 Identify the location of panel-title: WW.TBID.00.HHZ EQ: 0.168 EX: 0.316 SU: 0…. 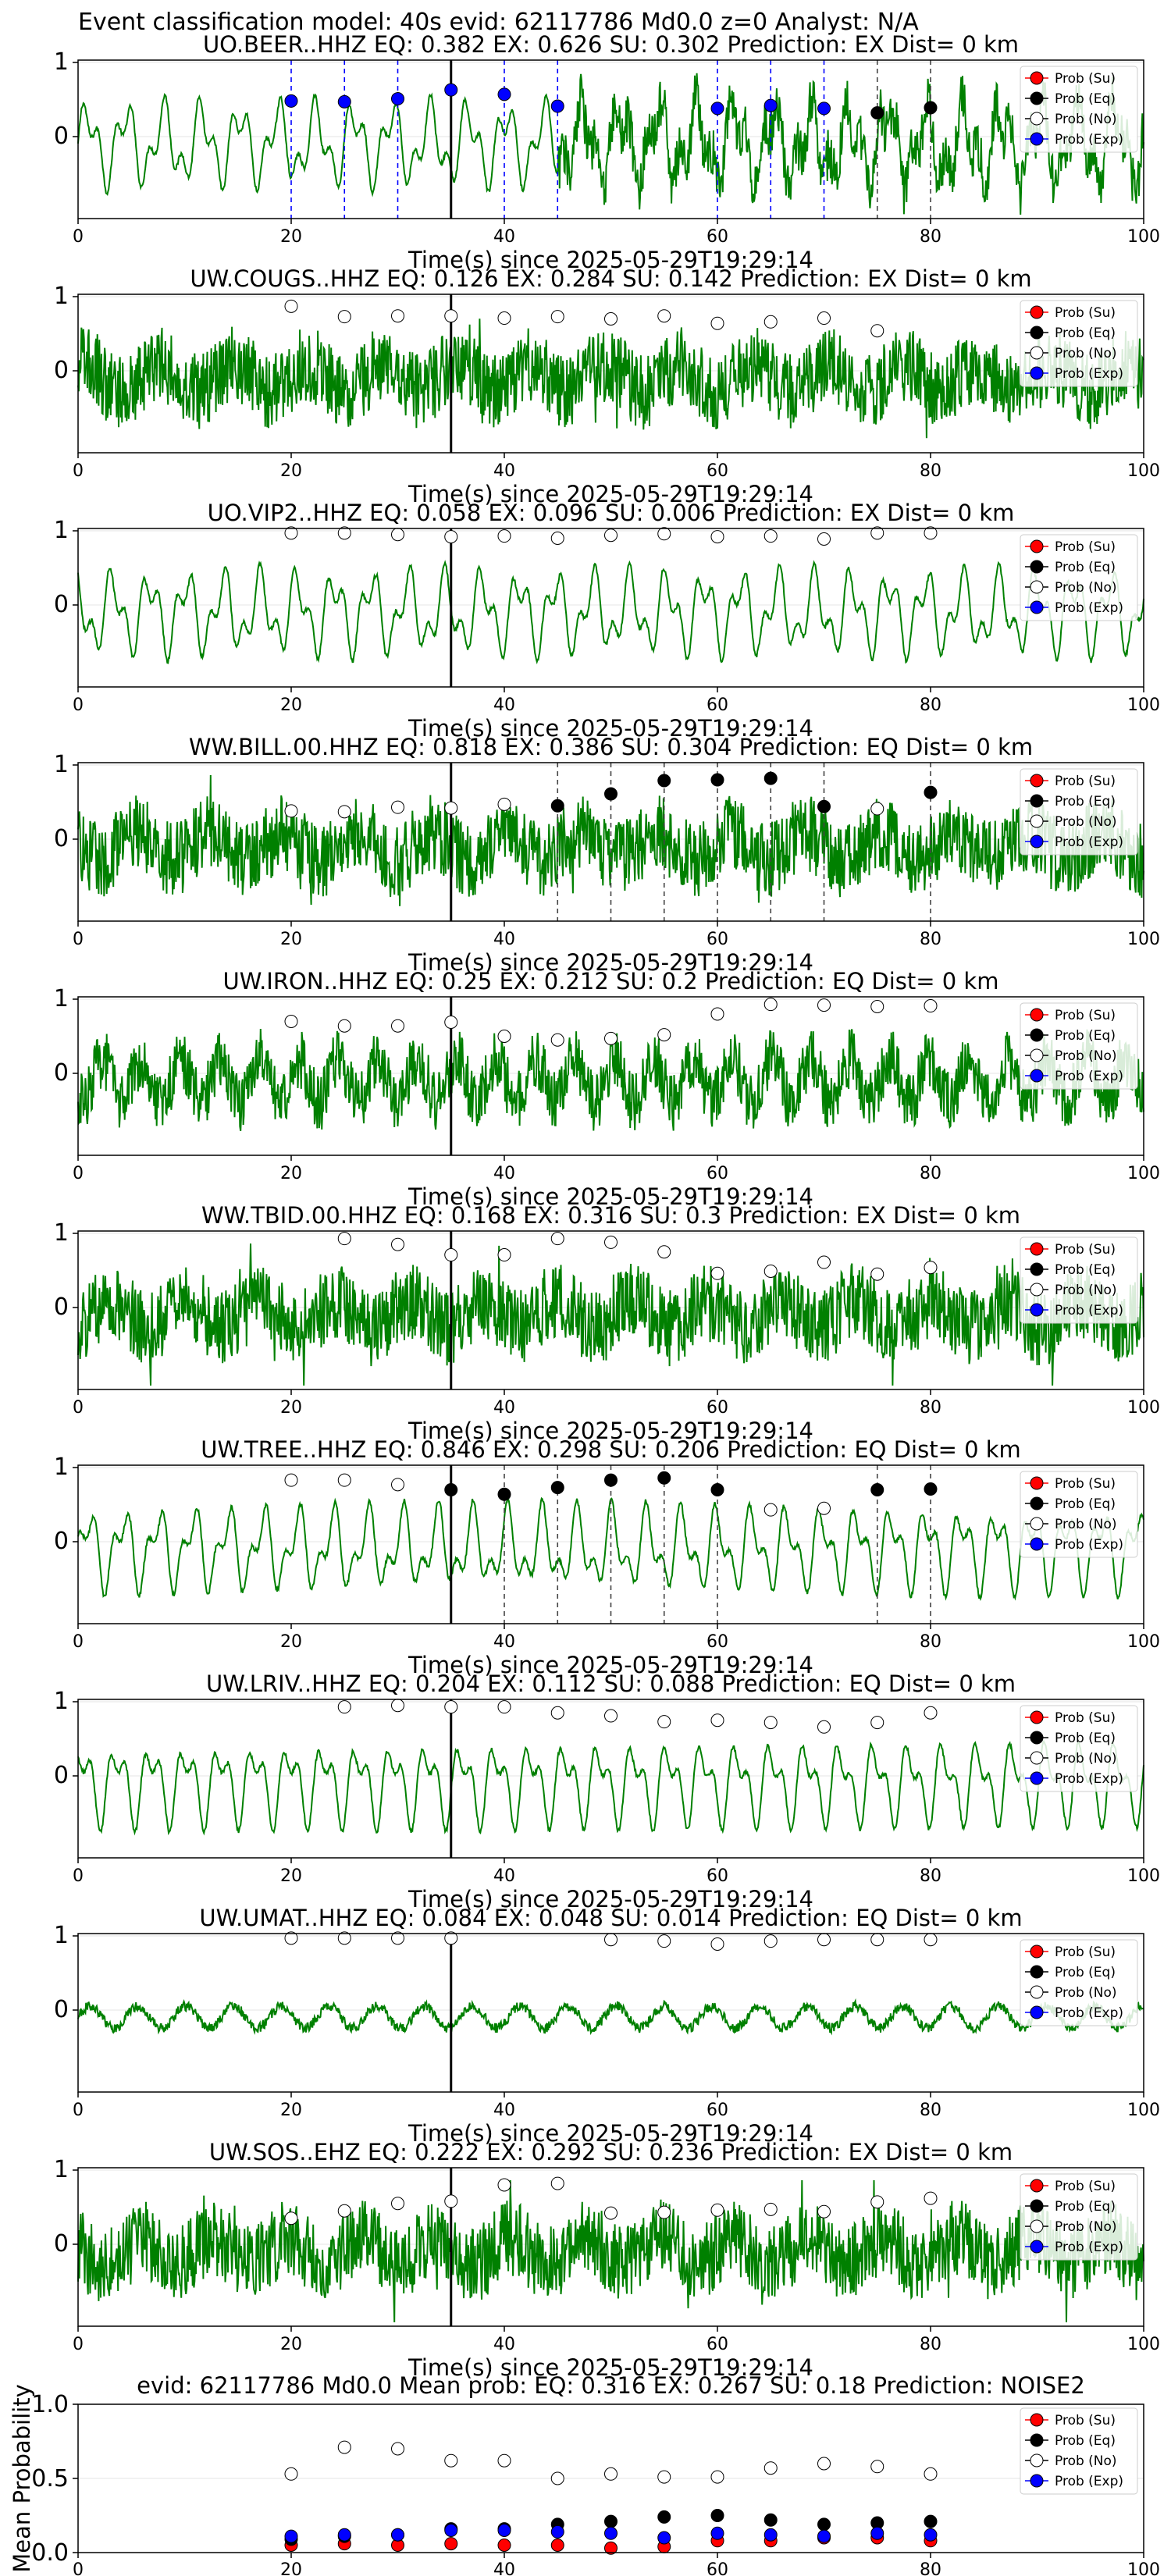
(610, 1215).